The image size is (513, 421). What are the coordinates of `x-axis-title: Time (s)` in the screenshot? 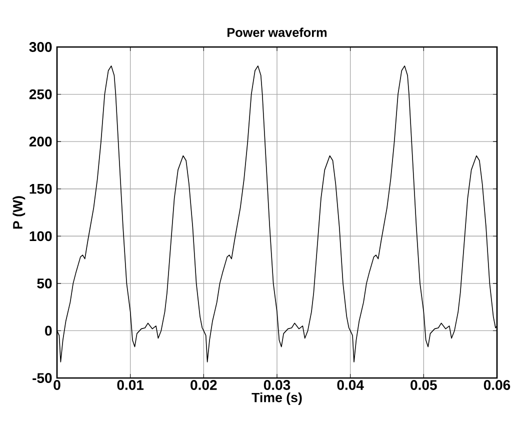 It's located at (277, 398).